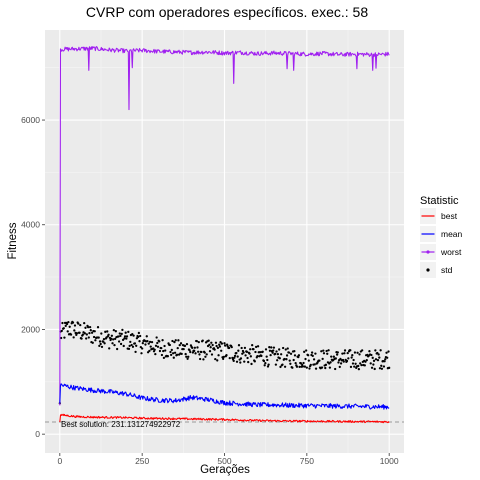 This screenshot has height=480, width=480. I want to click on series-mean-line, so click(224, 396).